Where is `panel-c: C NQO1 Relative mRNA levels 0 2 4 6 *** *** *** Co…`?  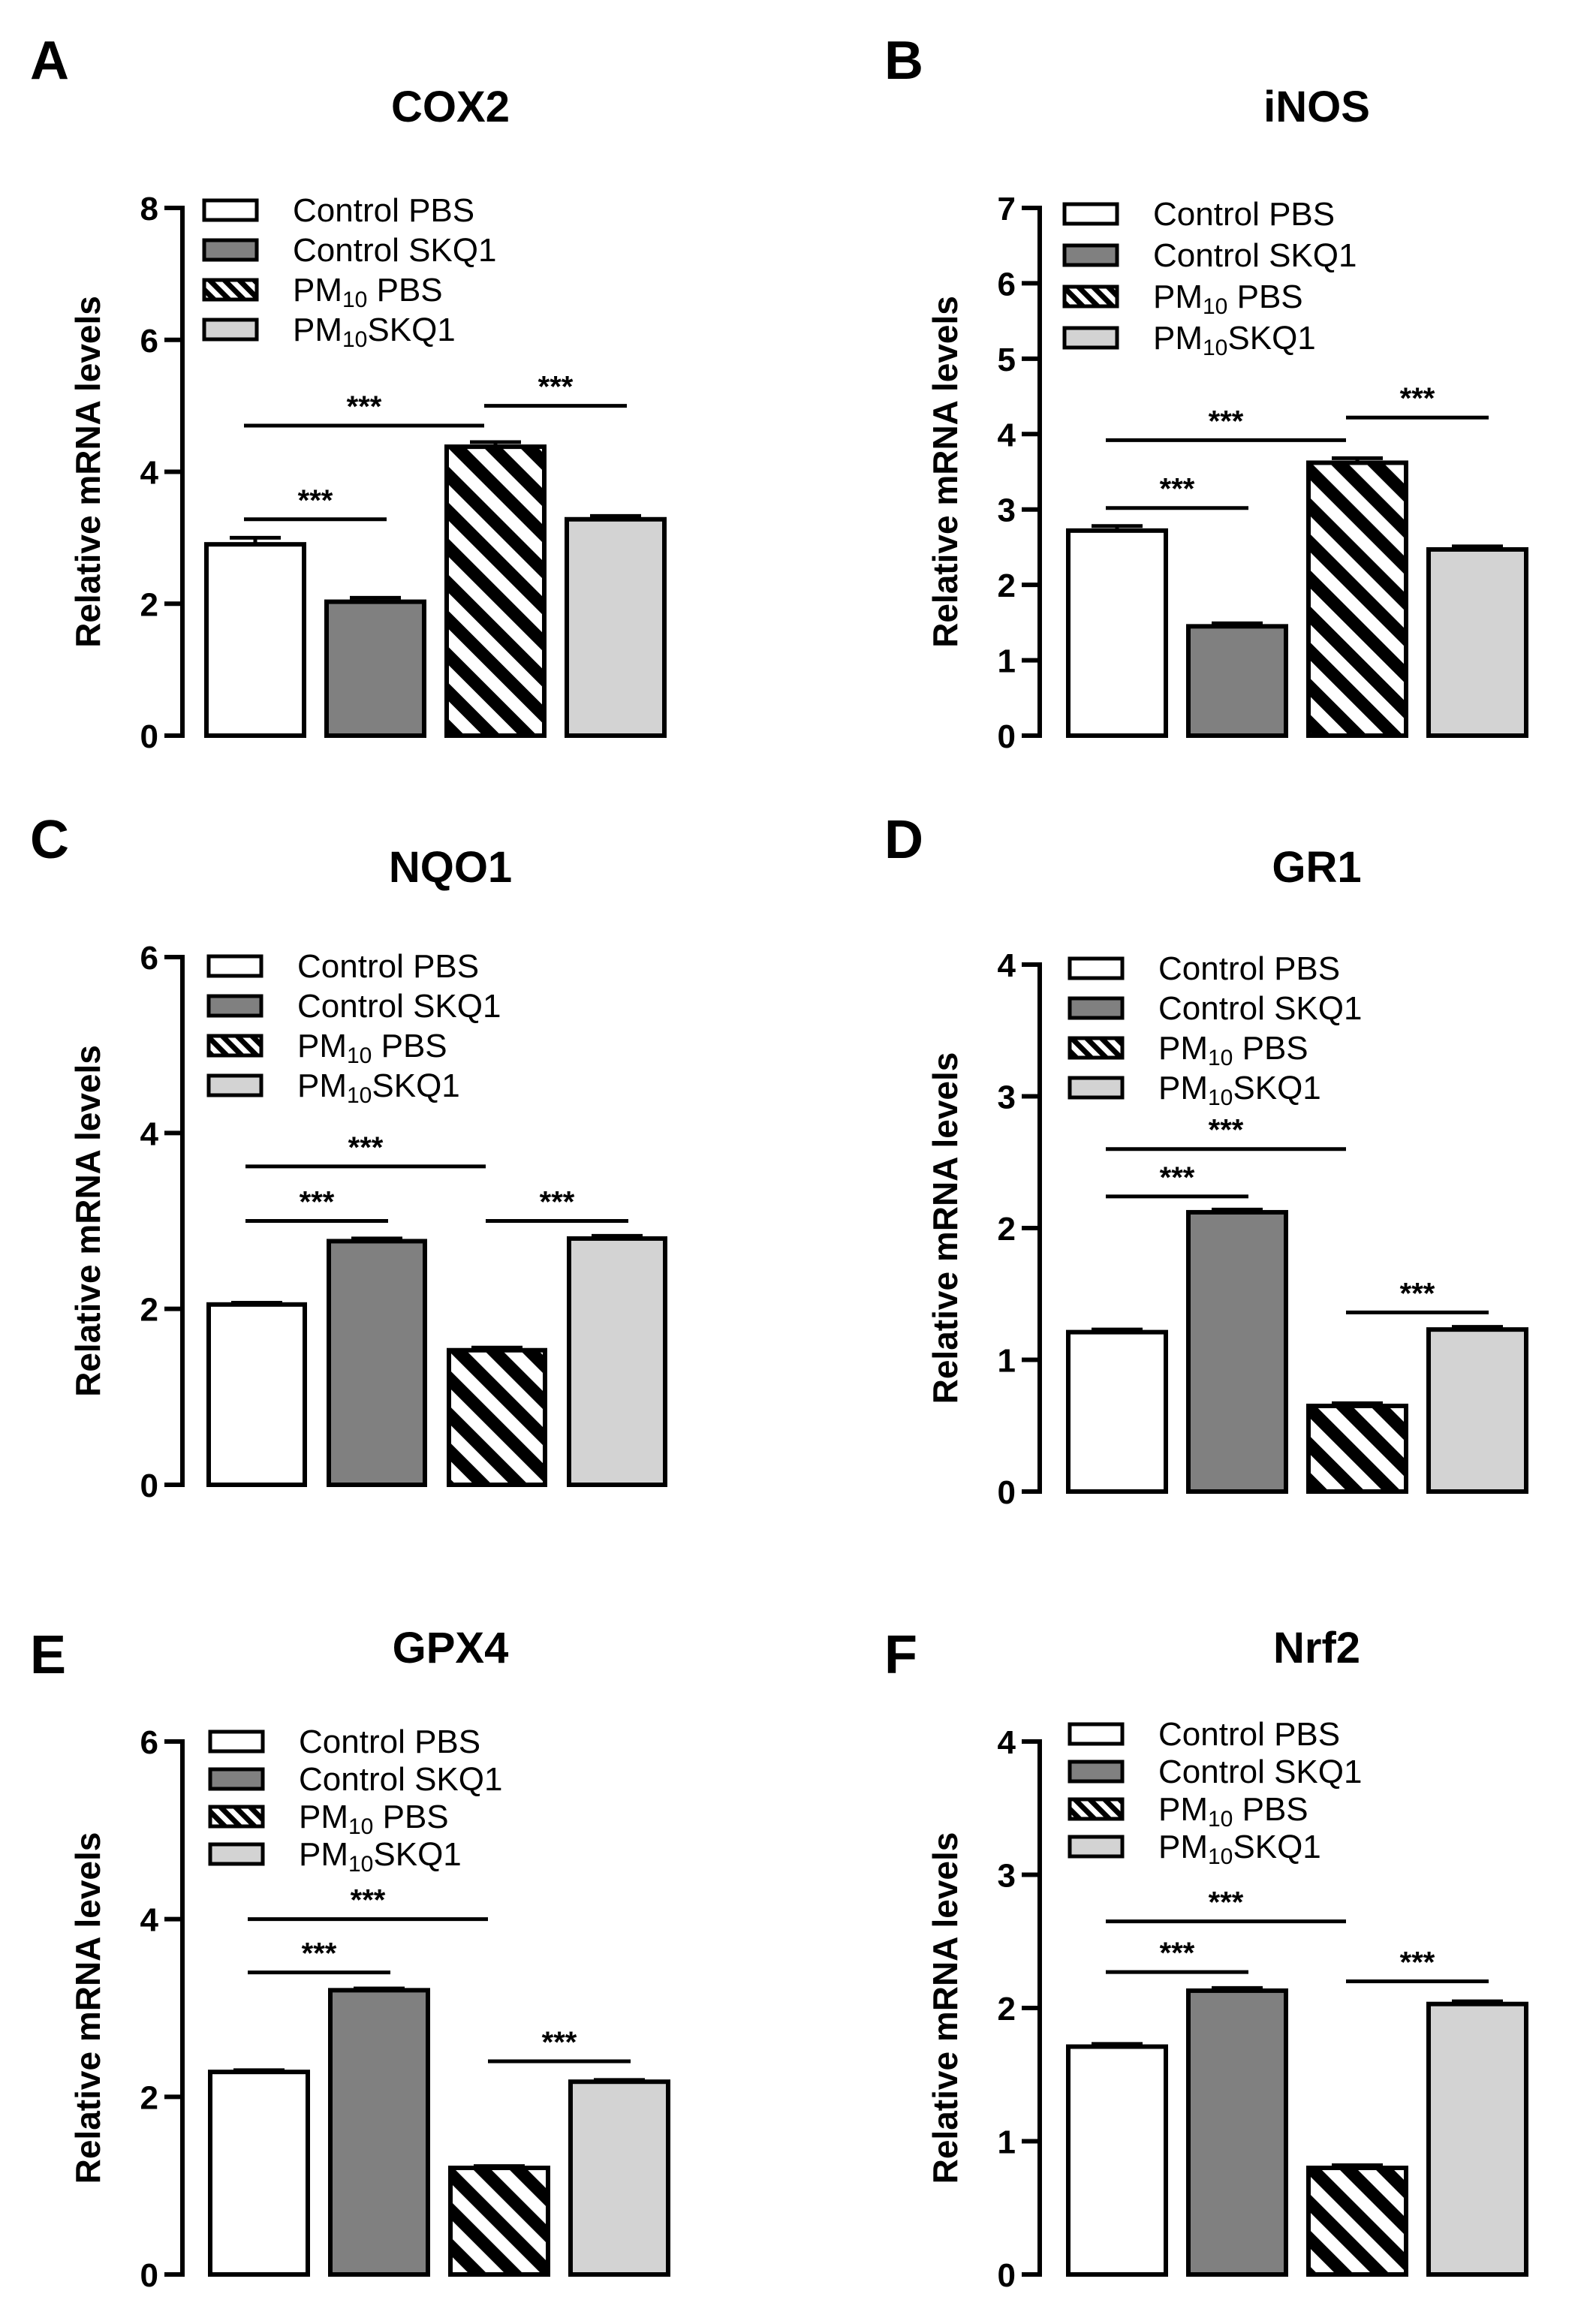
panel-c: C NQO1 Relative mRNA levels 0 2 4 6 *** *** *** Co… is located at coordinates (348, 1157).